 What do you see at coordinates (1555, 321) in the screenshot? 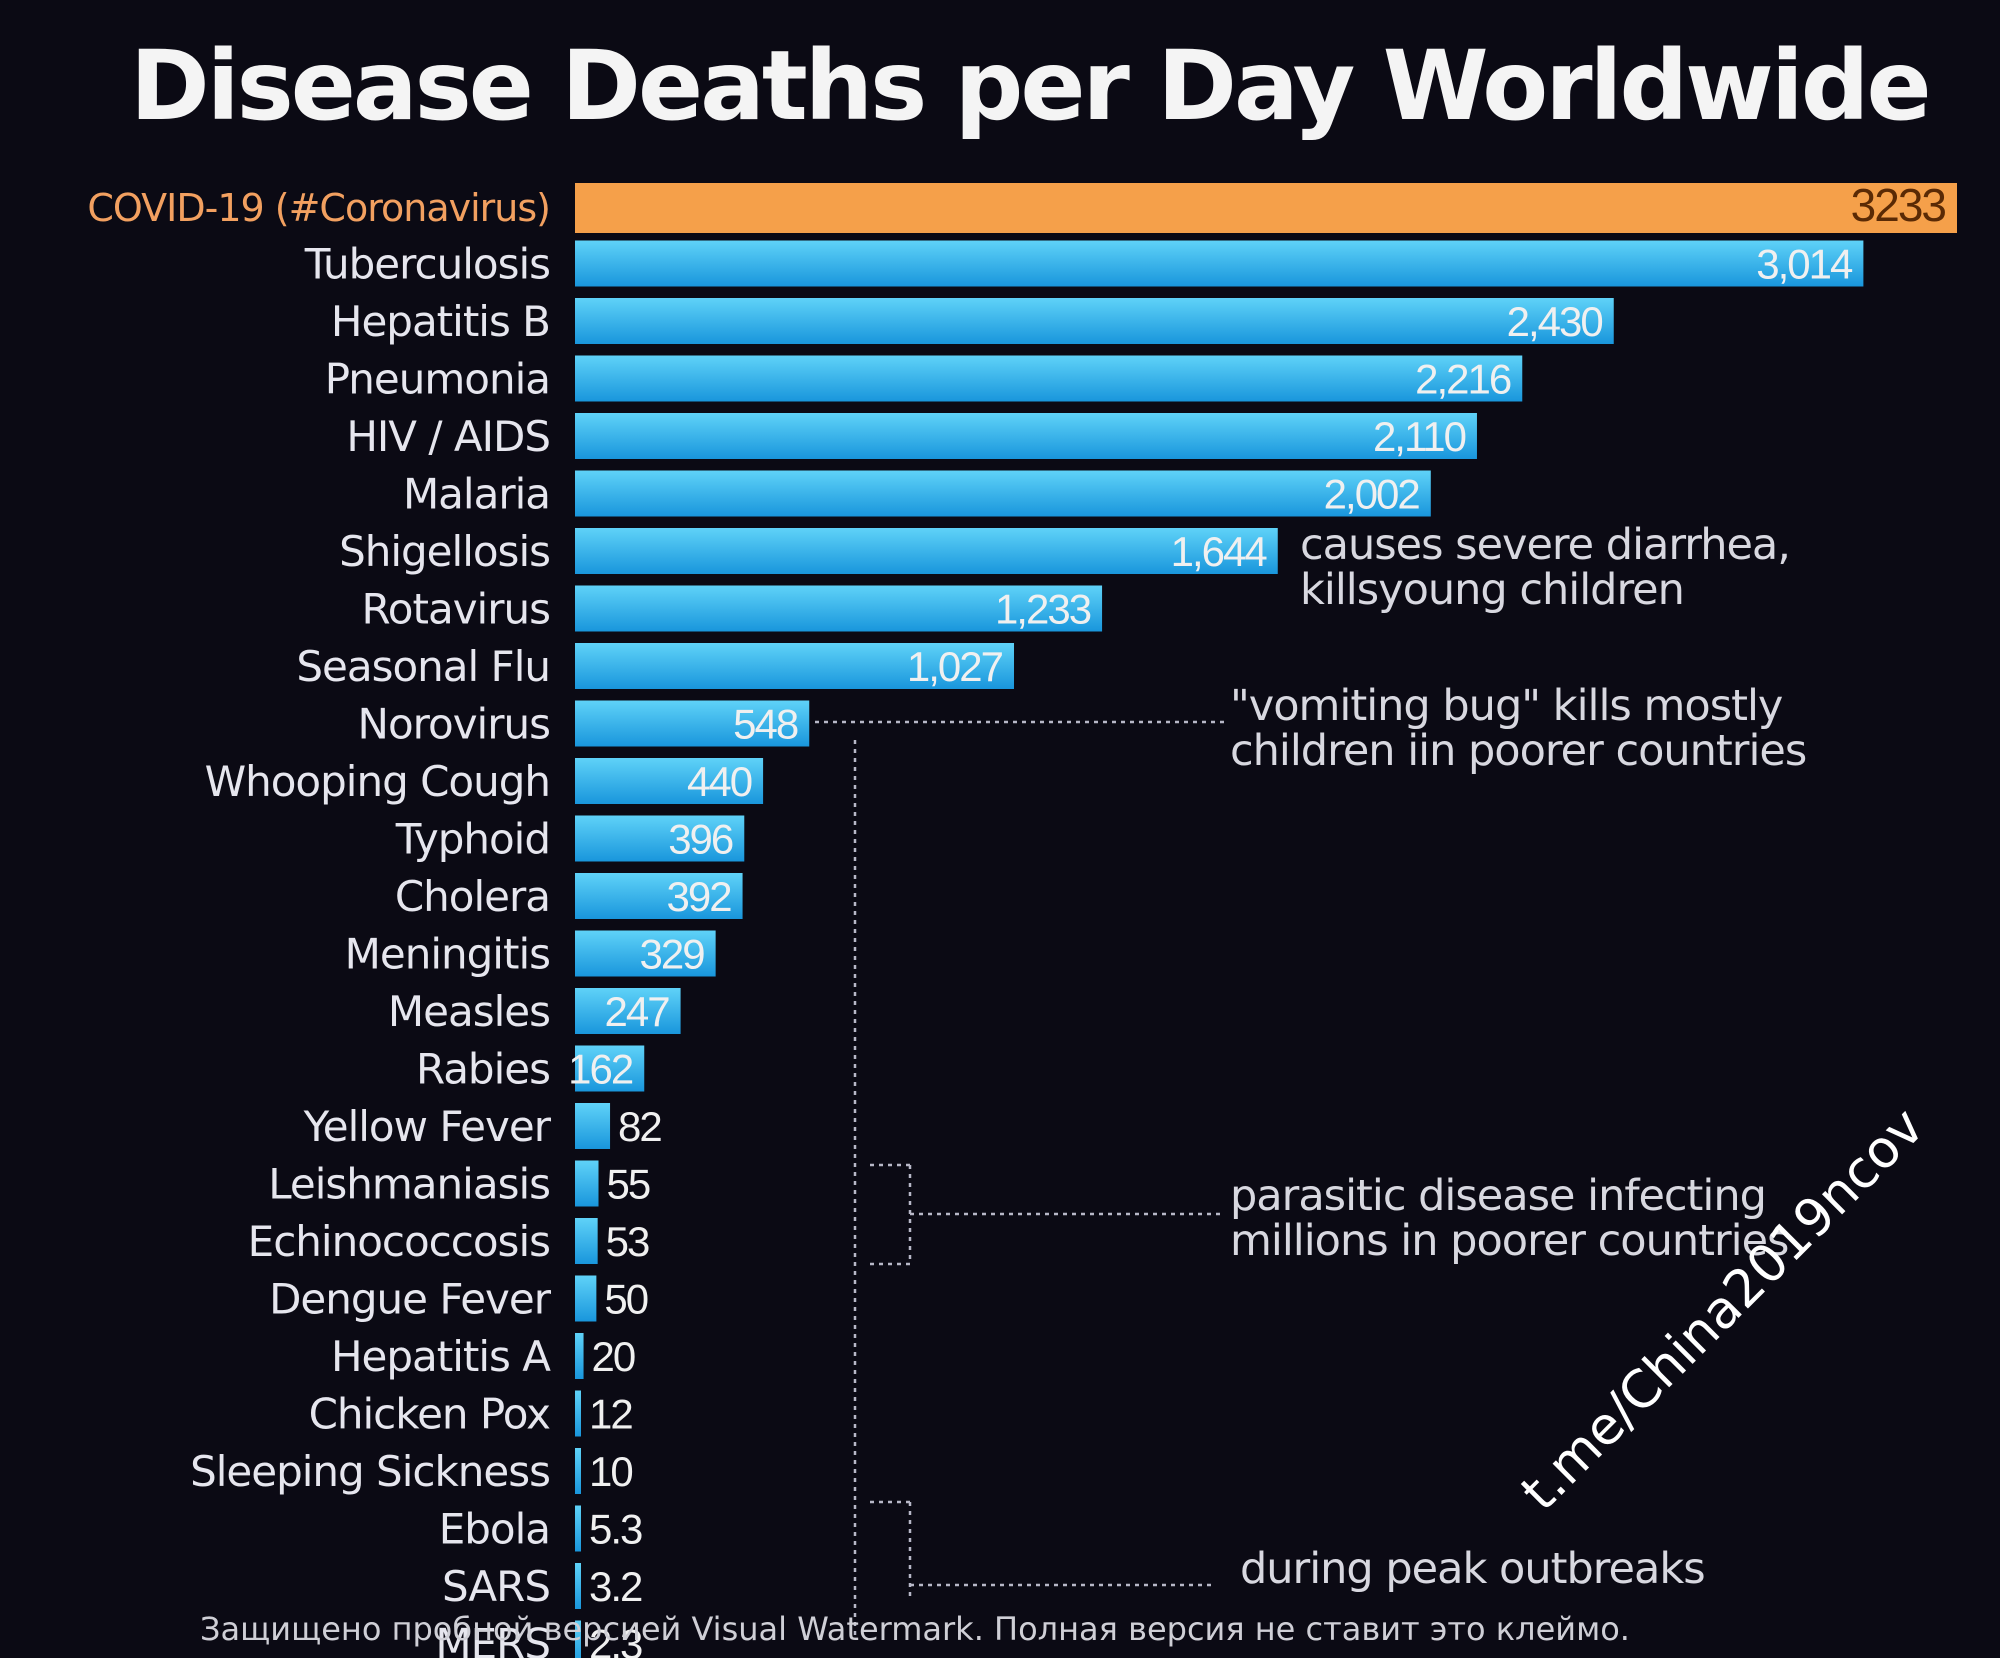
I see `value-label: 2,430` at bounding box center [1555, 321].